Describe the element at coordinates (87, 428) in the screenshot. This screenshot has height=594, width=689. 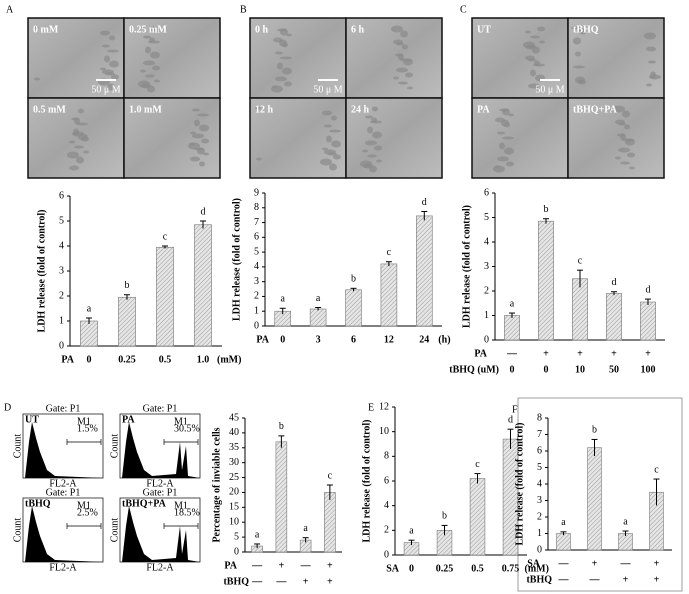
I see `marker-percent: 1.5%` at that location.